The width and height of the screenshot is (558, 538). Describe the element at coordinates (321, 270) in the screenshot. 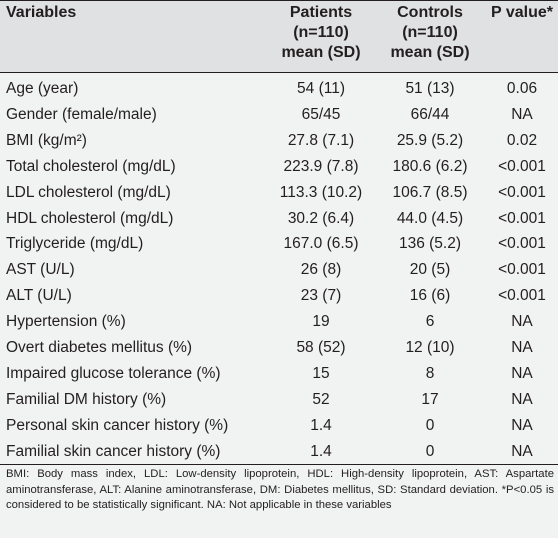

I see `patients-cell: 26 (8)` at that location.